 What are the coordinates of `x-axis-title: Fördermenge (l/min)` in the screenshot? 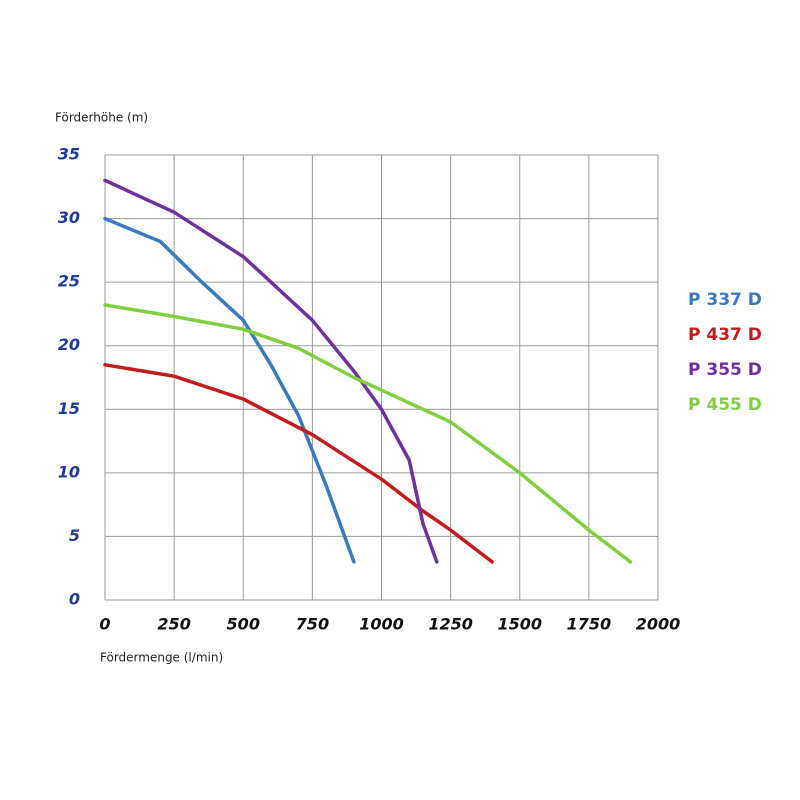 It's located at (161, 658).